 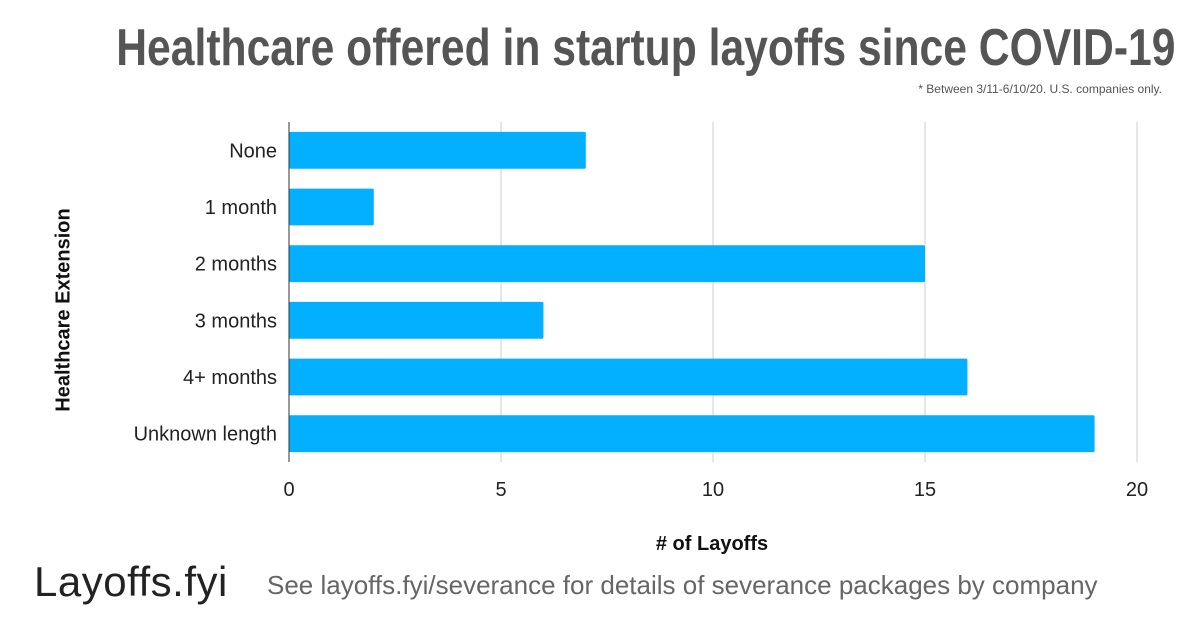 I want to click on bar-2-months, so click(x=607, y=264).